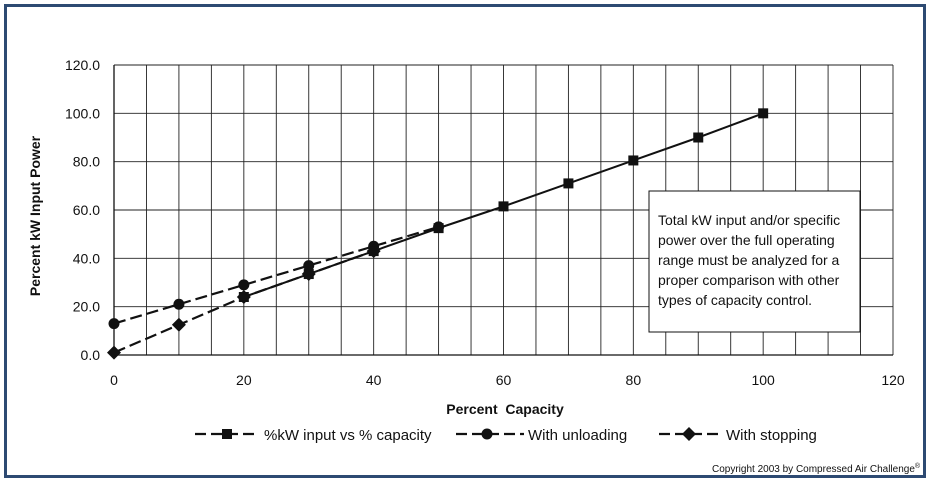 The height and width of the screenshot is (486, 934). Describe the element at coordinates (348, 435) in the screenshot. I see `legend-label-kw-input: %kW input vs % capacity` at that location.